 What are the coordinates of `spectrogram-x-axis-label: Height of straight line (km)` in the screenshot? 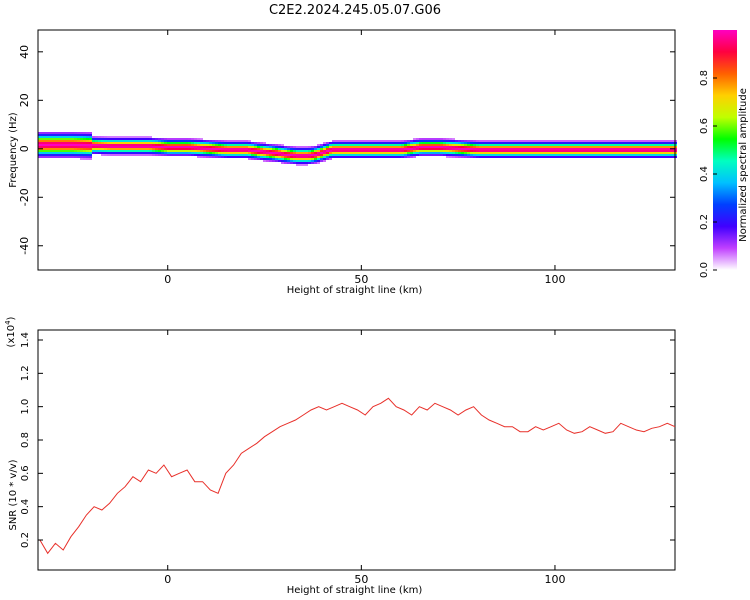 It's located at (355, 290).